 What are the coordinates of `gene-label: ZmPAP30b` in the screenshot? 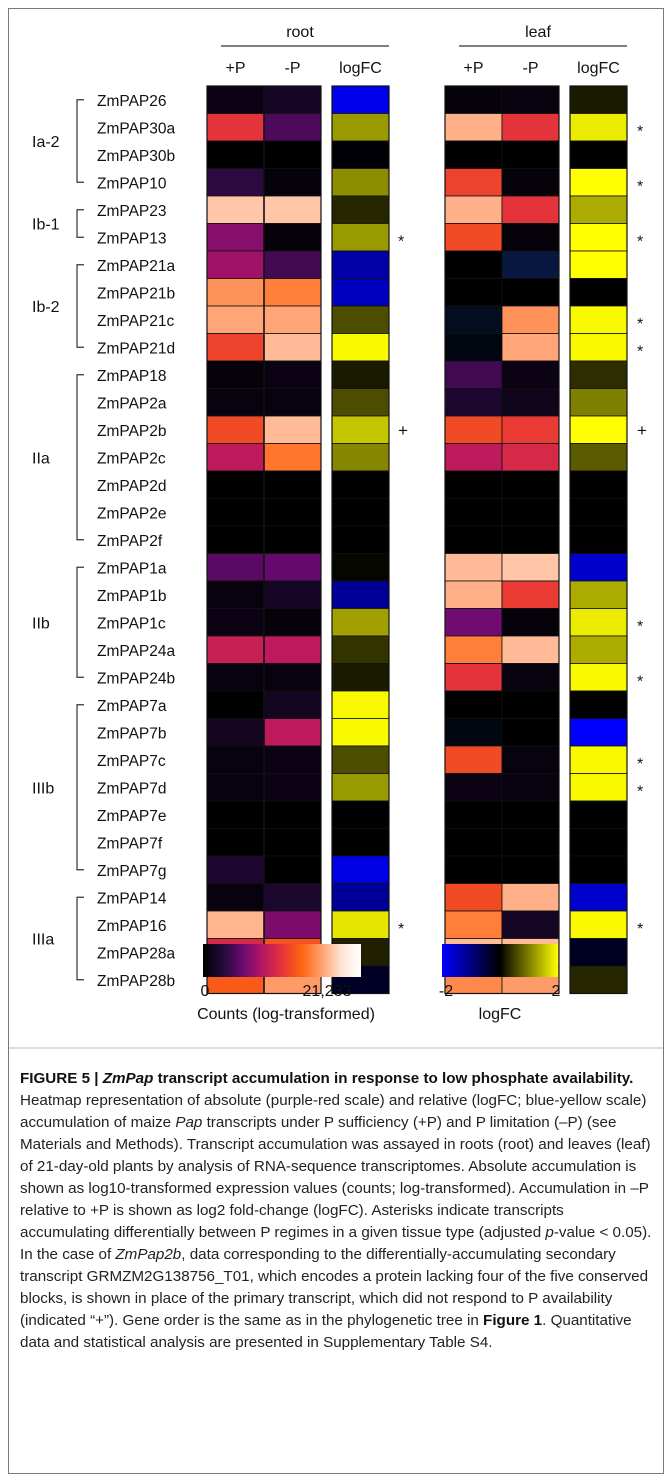 It's located at (136, 156).